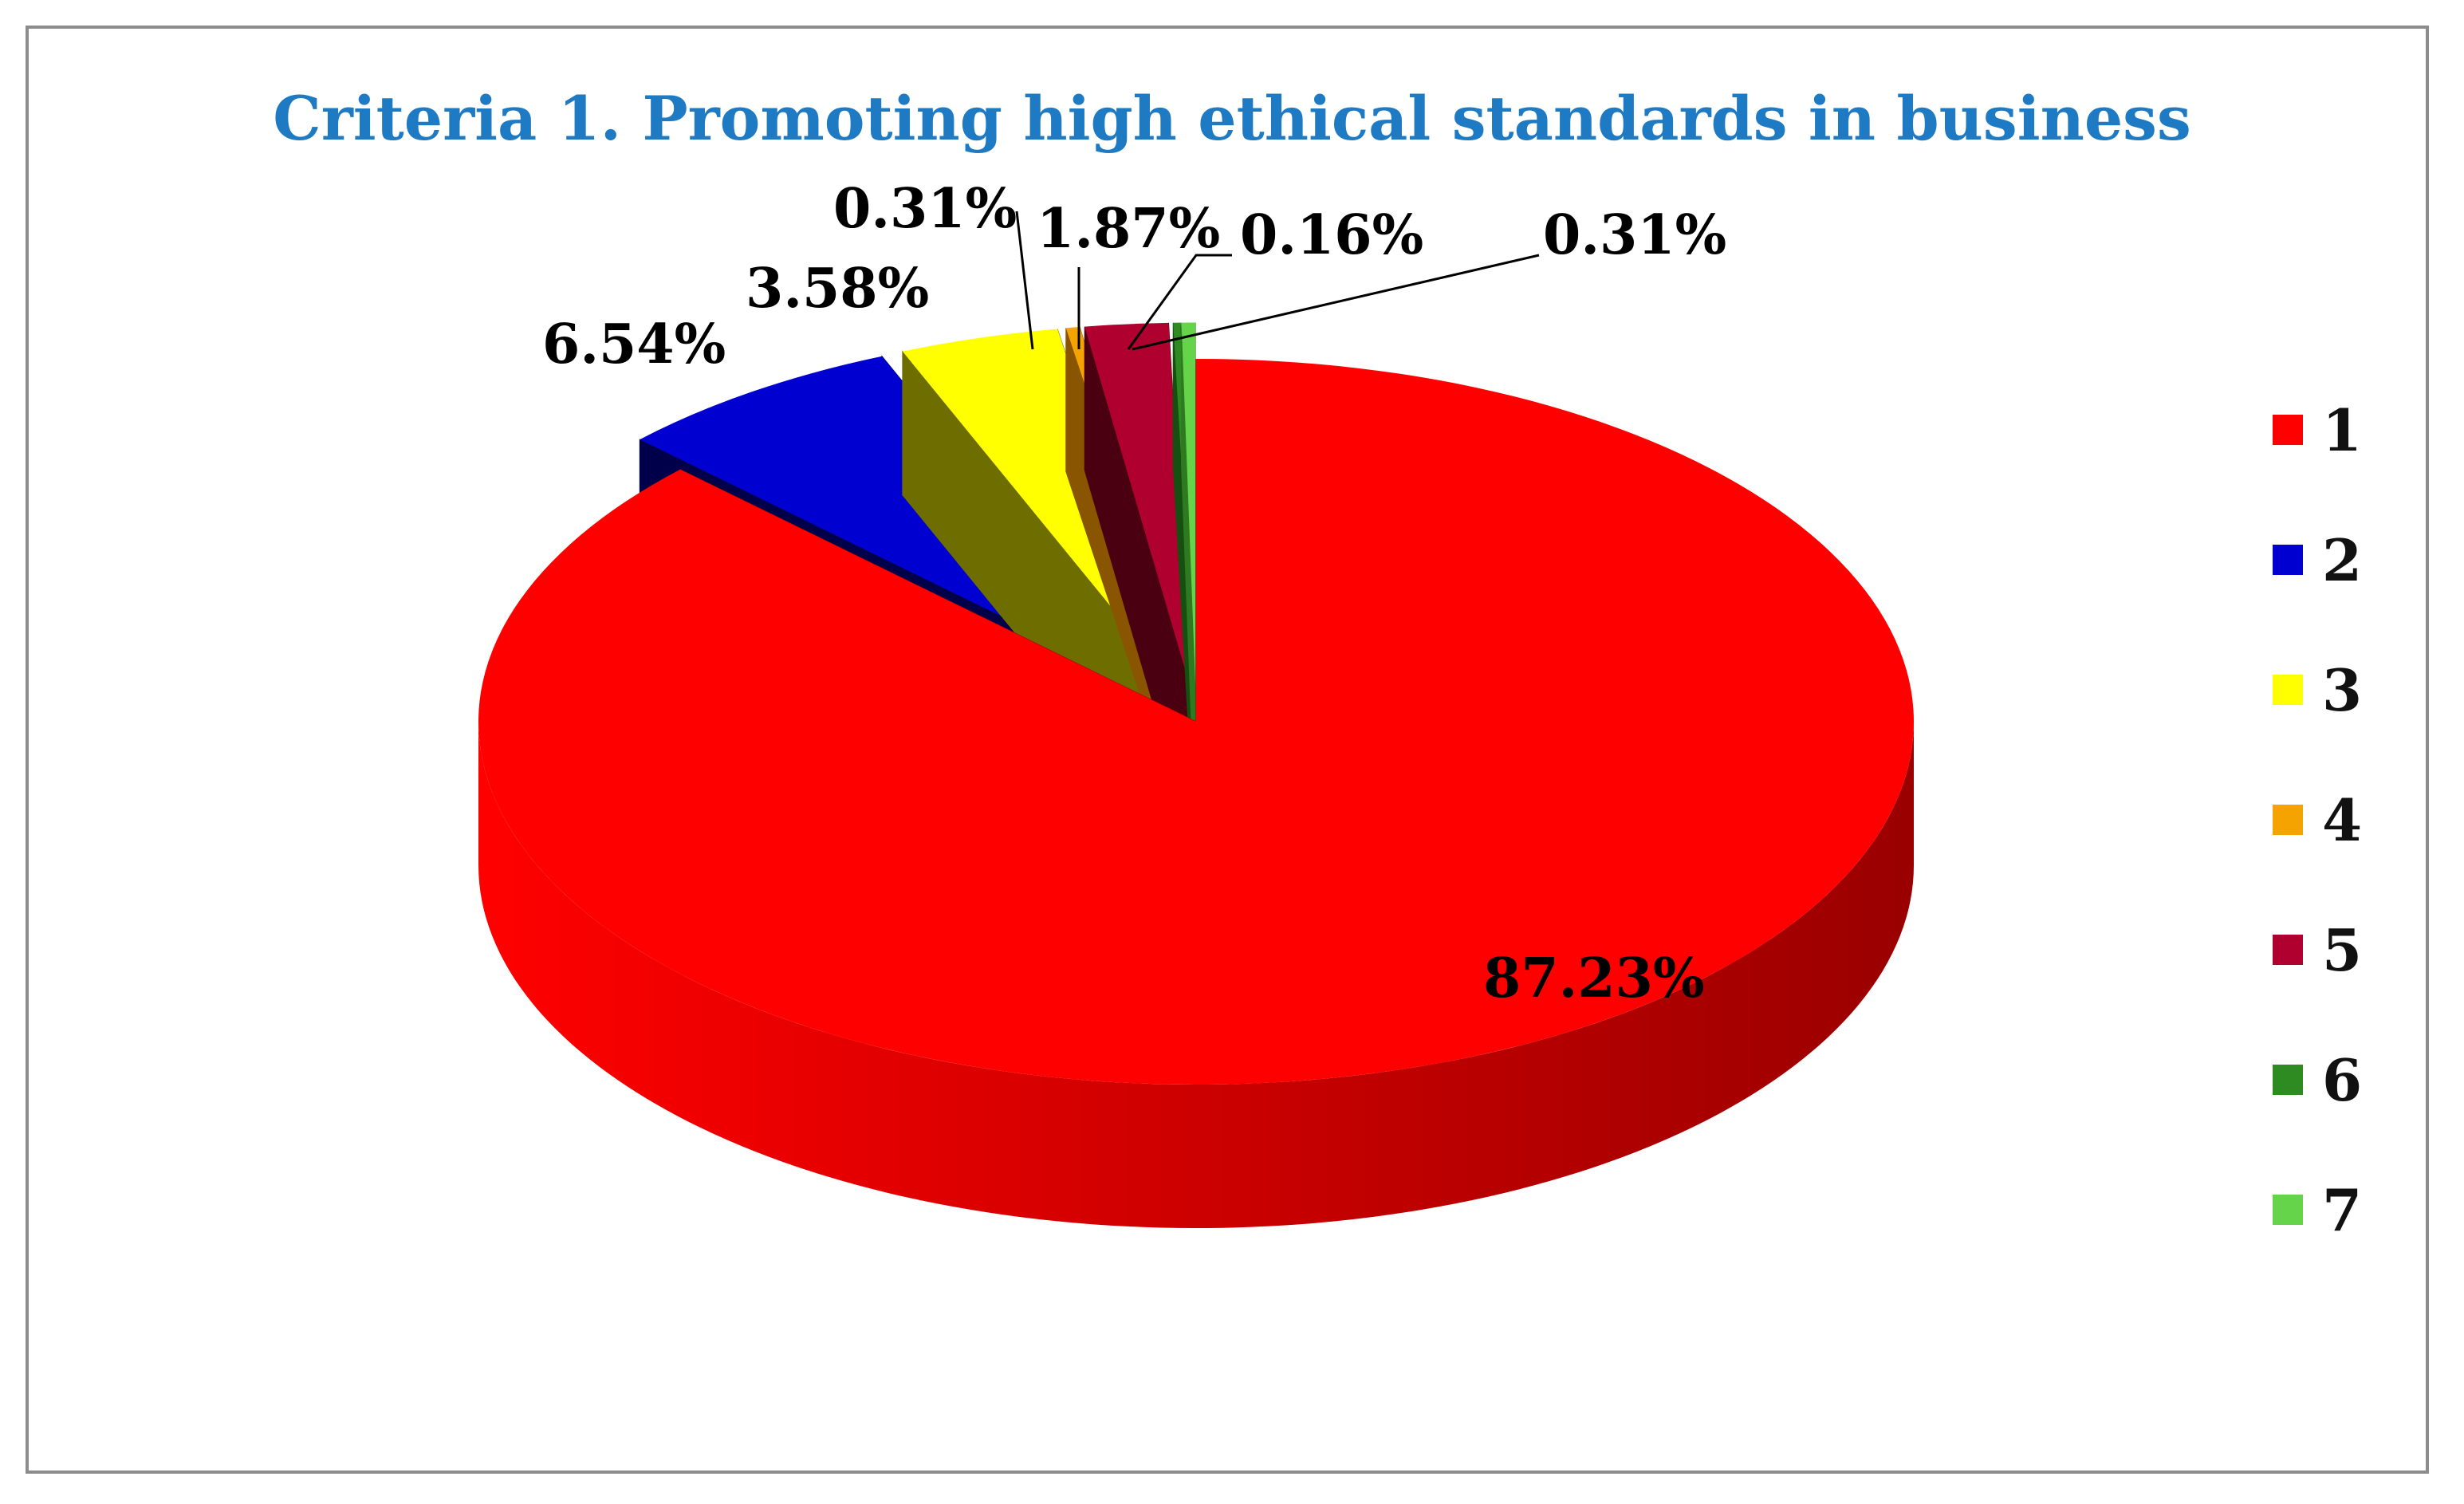 The image size is (2464, 1504). I want to click on data-label-6: 0.16%, so click(1331, 235).